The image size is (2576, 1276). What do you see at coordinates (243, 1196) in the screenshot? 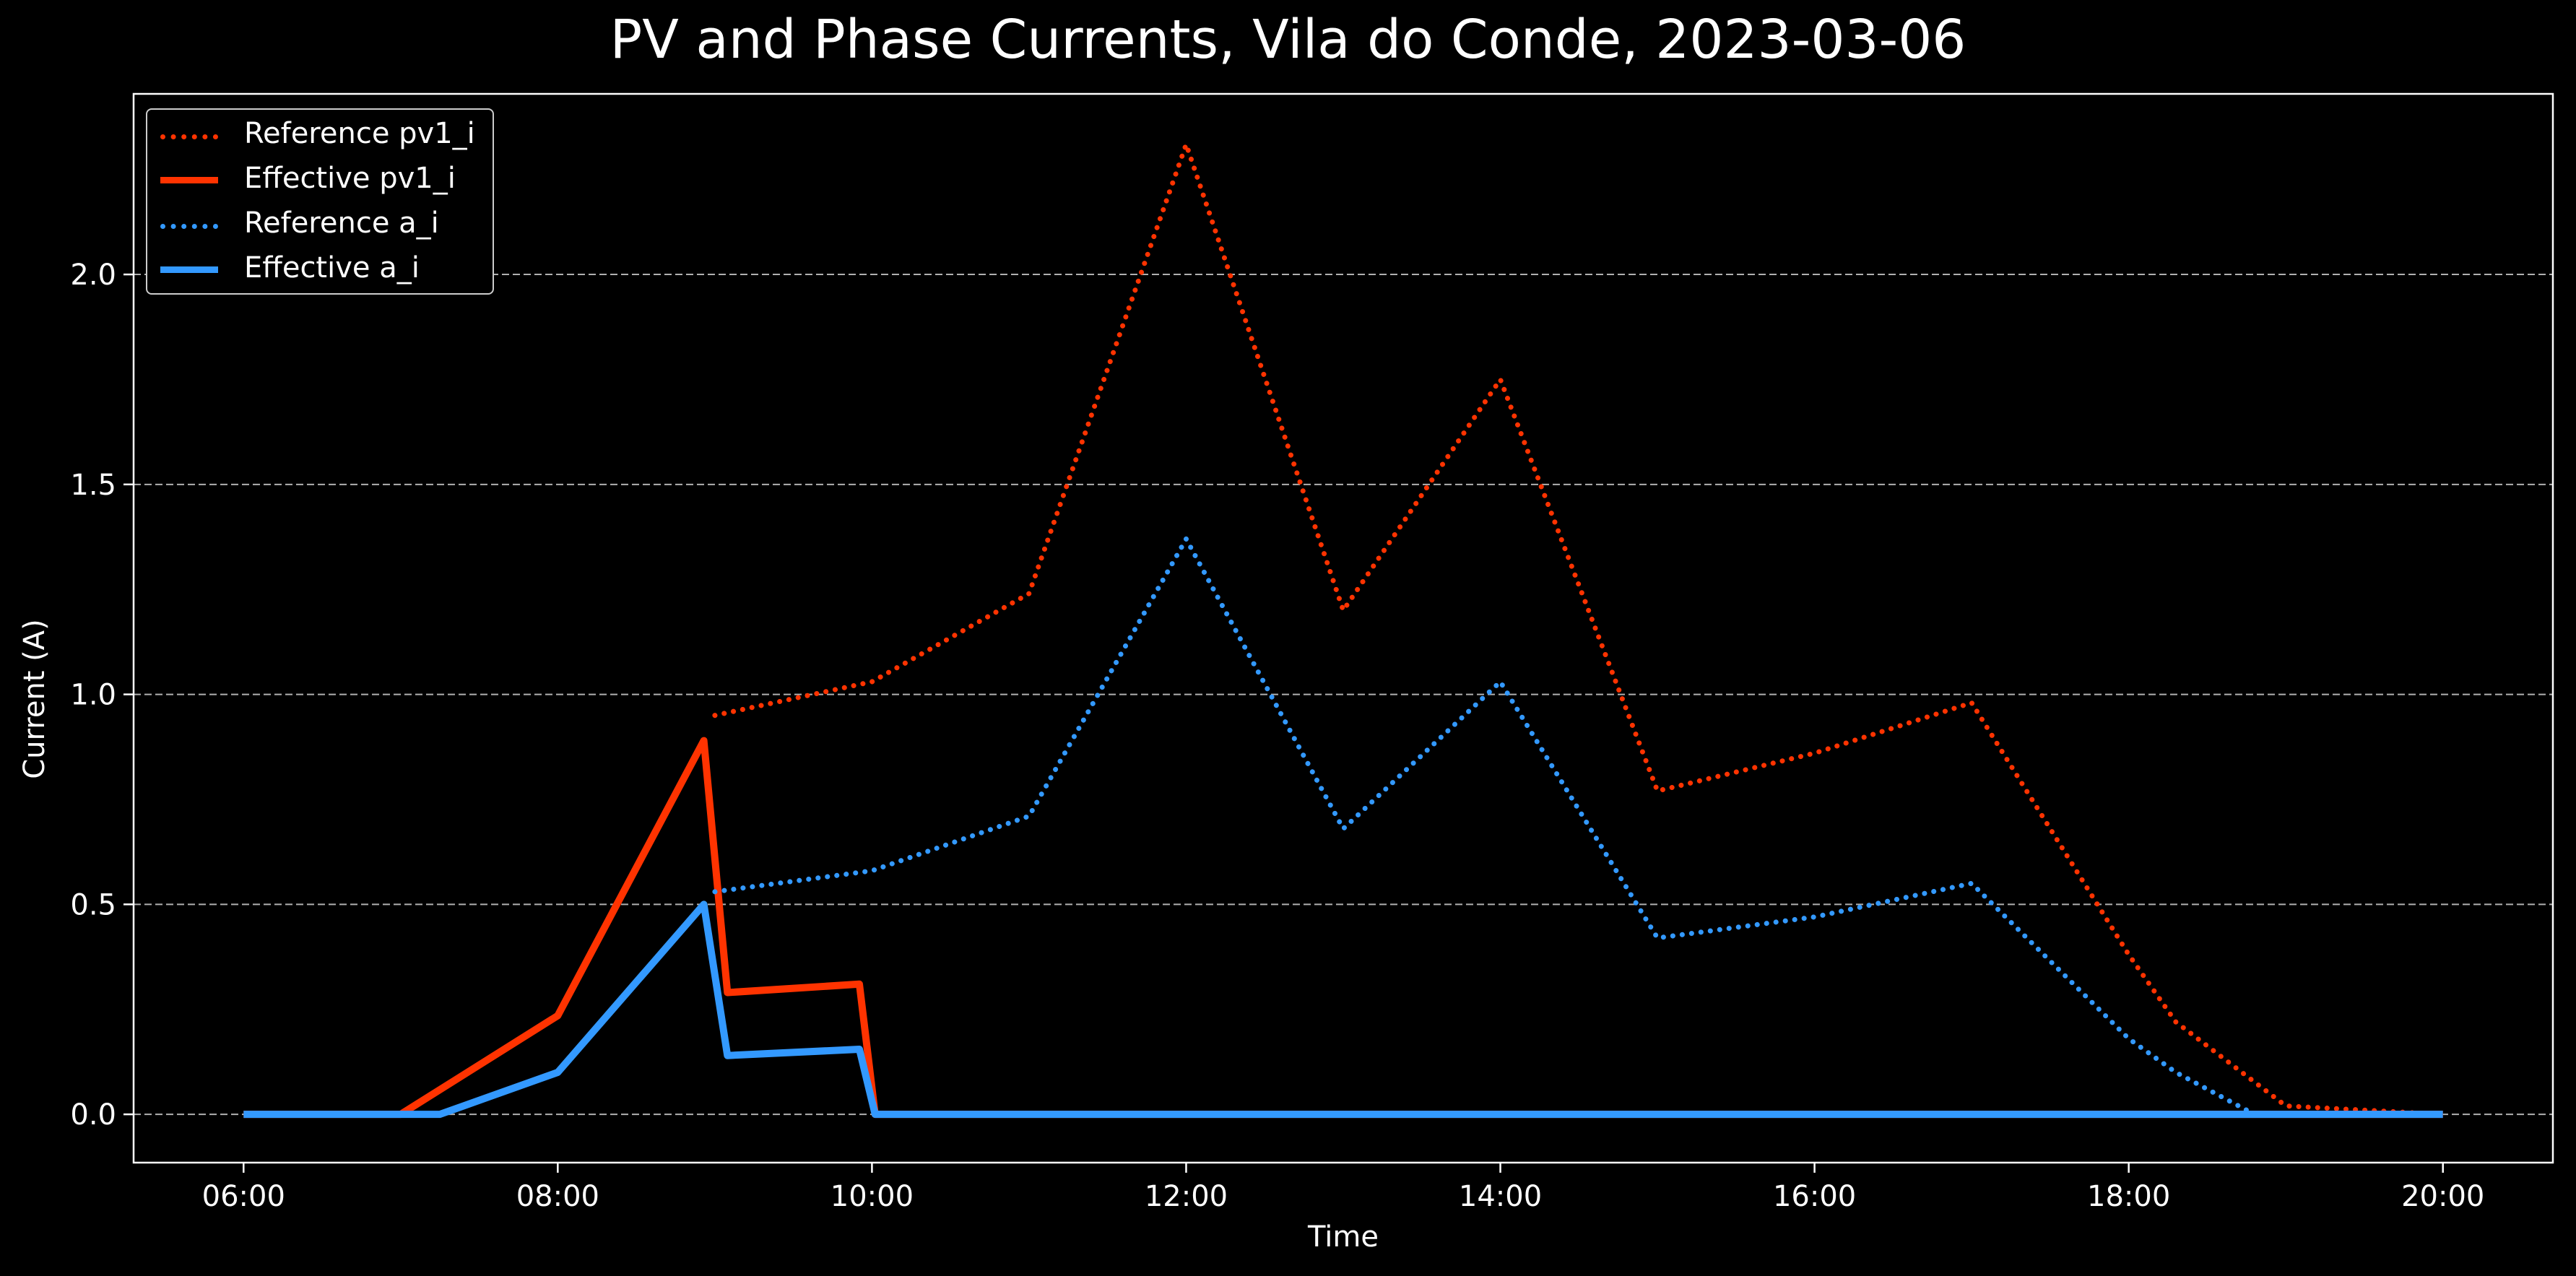
I see `x-tick-label: 06:00` at bounding box center [243, 1196].